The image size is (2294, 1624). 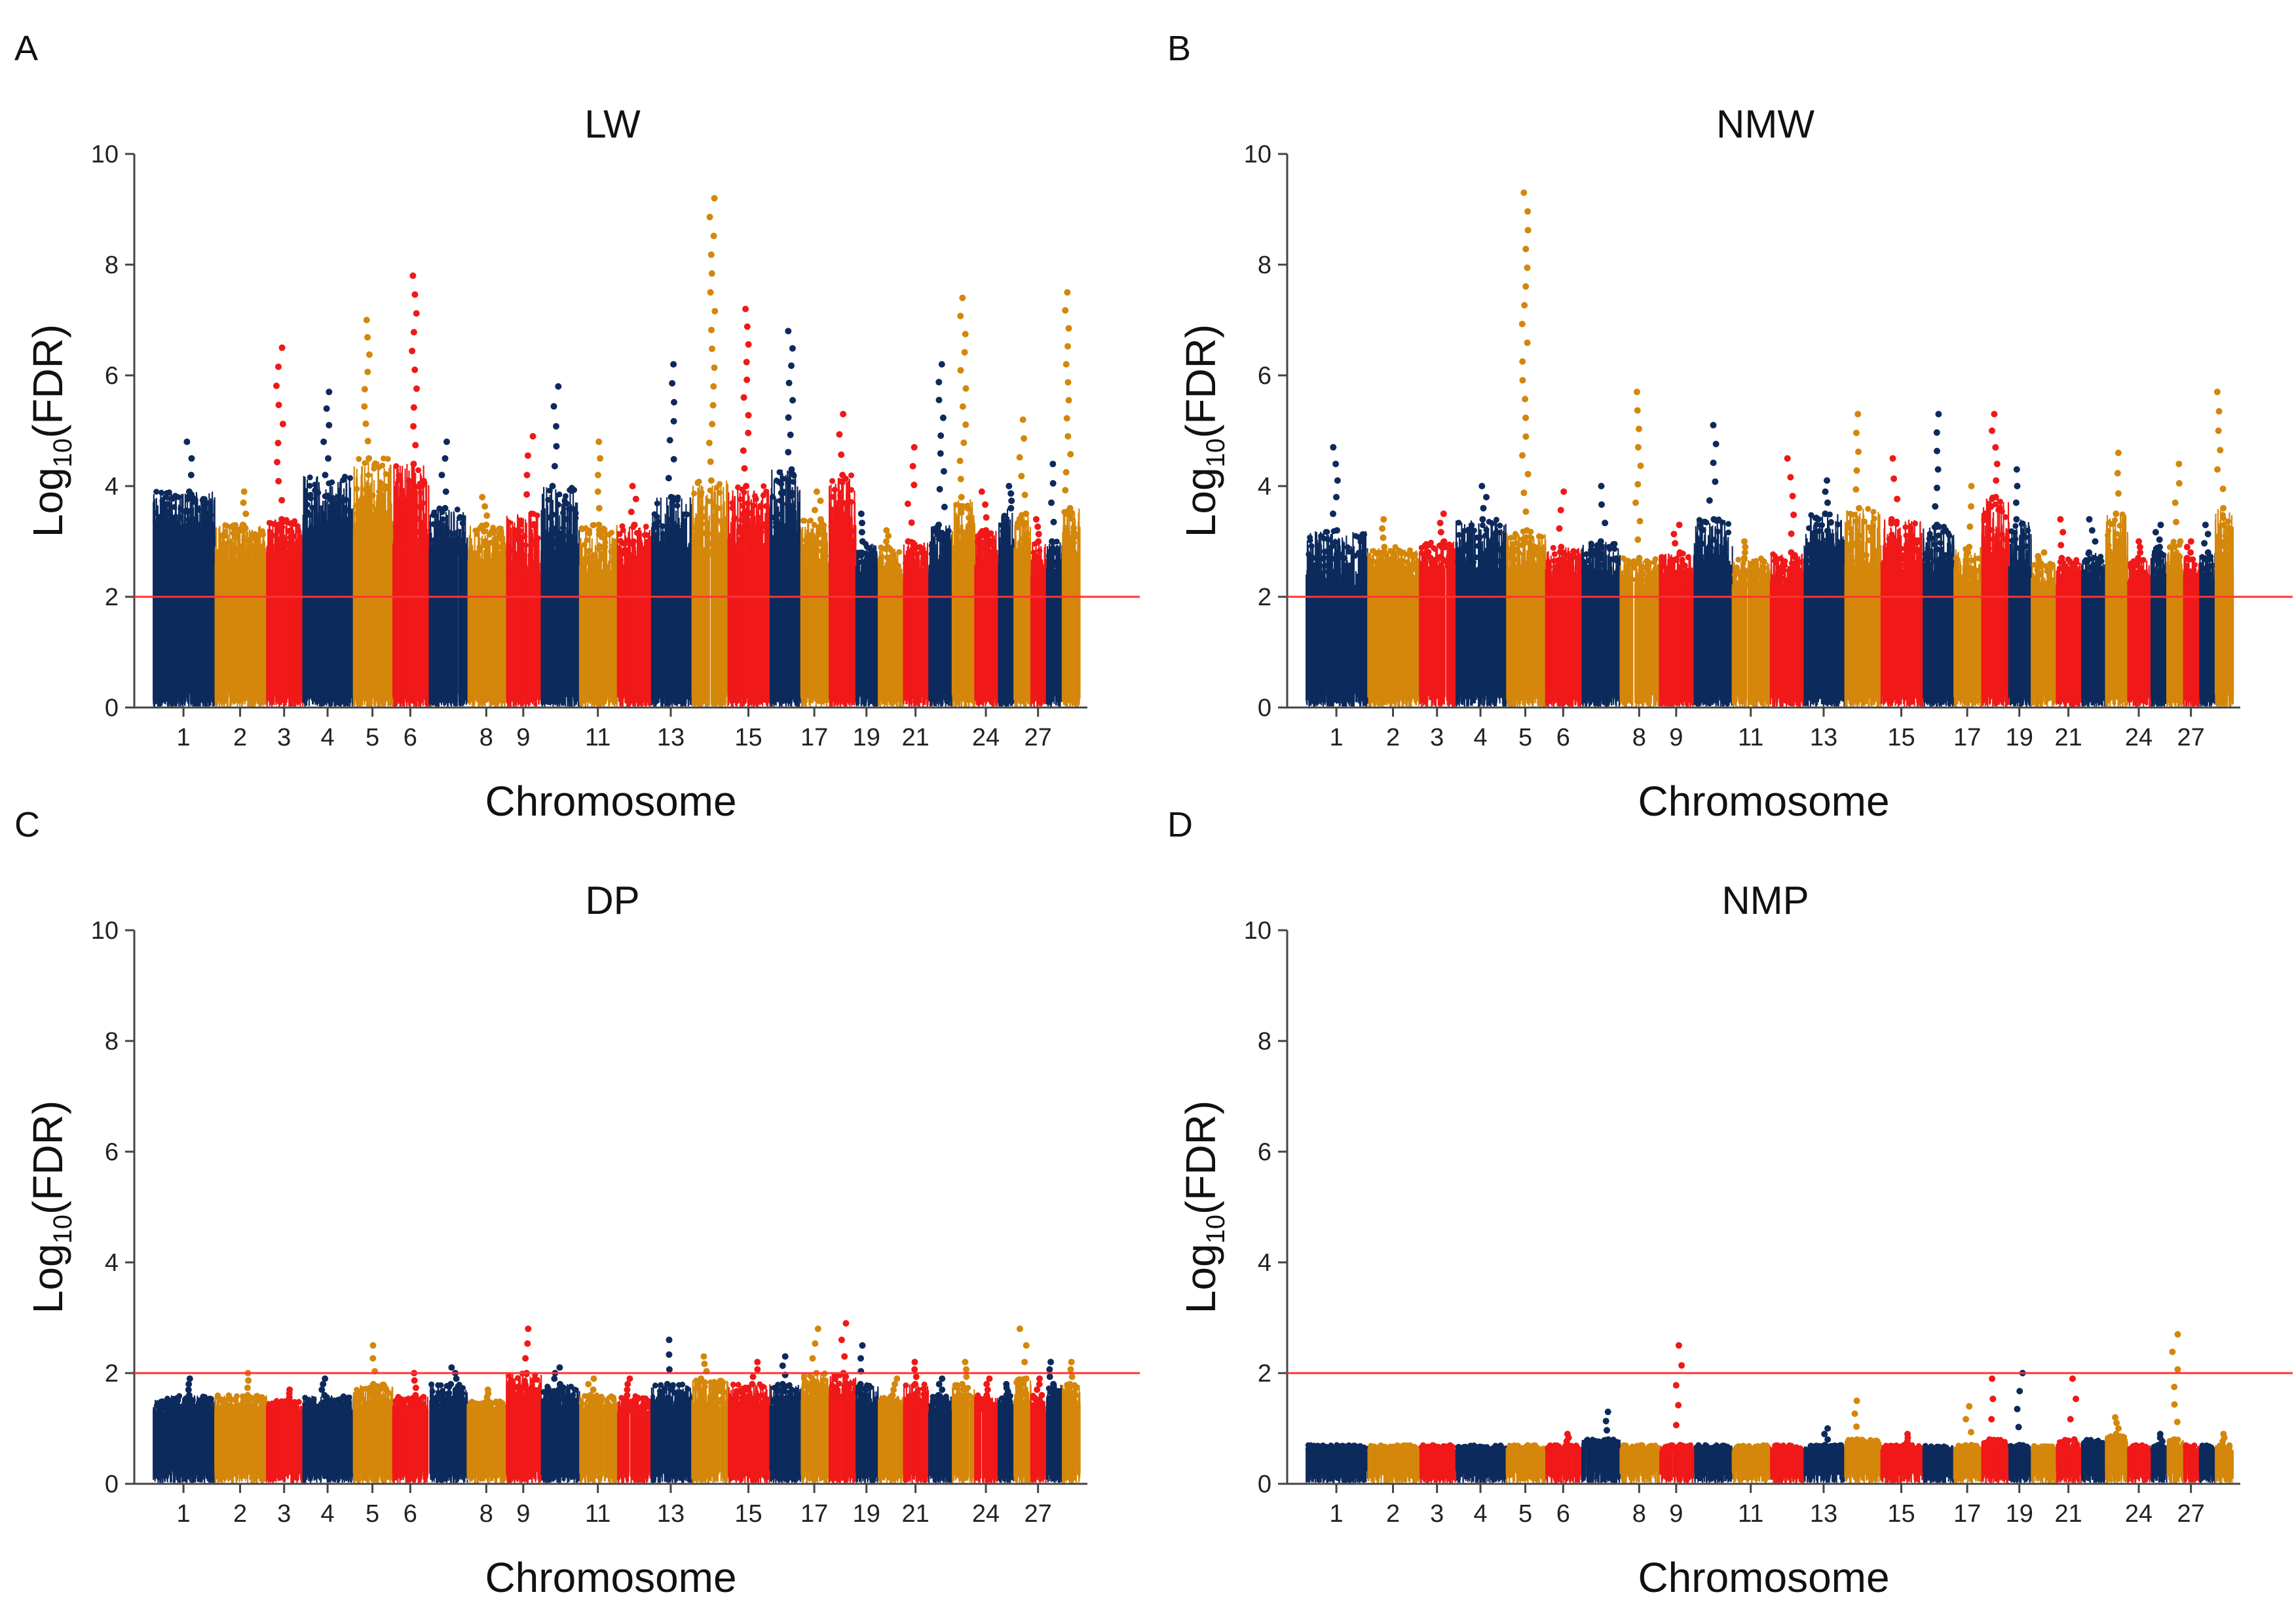 I want to click on chromosome-19-points, so click(x=867, y=608).